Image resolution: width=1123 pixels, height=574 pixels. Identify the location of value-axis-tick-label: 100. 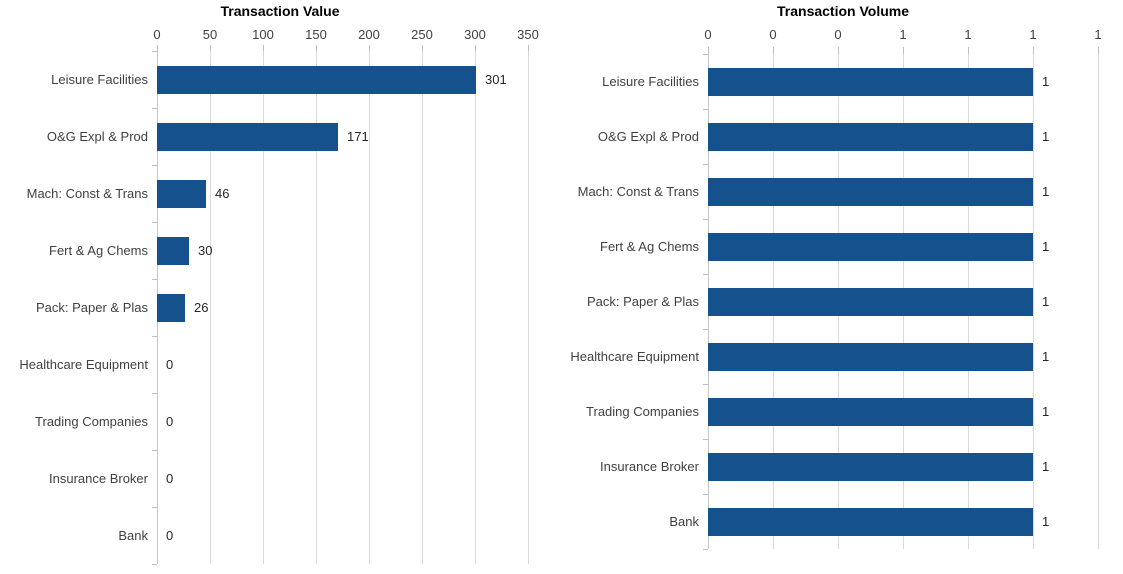
(263, 34).